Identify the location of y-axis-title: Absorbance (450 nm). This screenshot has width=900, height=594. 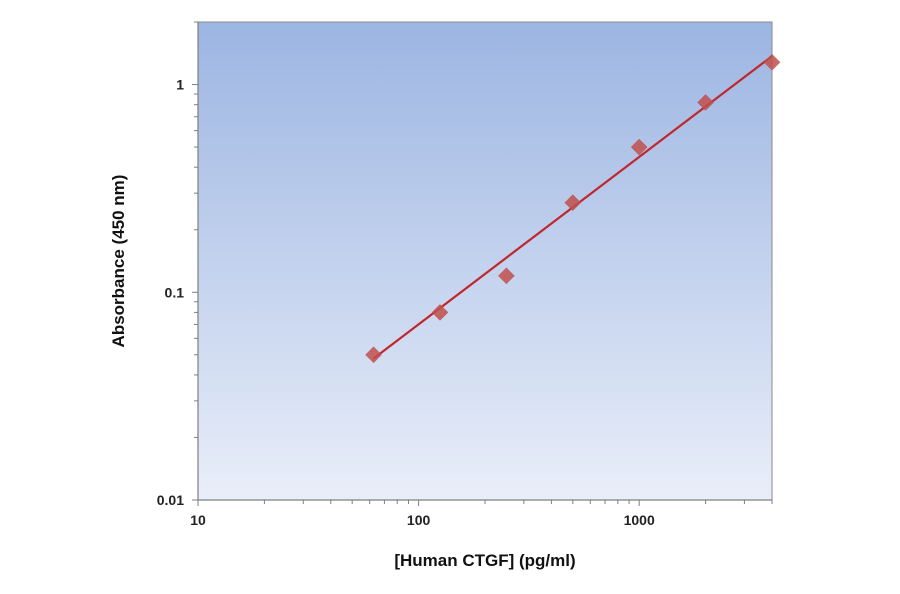
(118, 261).